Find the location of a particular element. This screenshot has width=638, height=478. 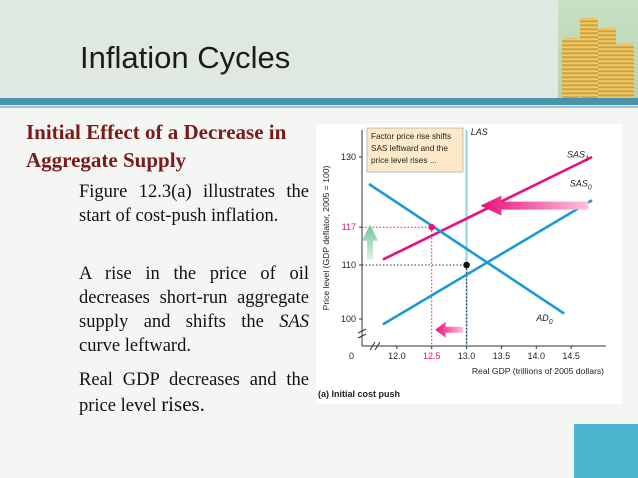

shift-left-arrow is located at coordinates (534, 205).